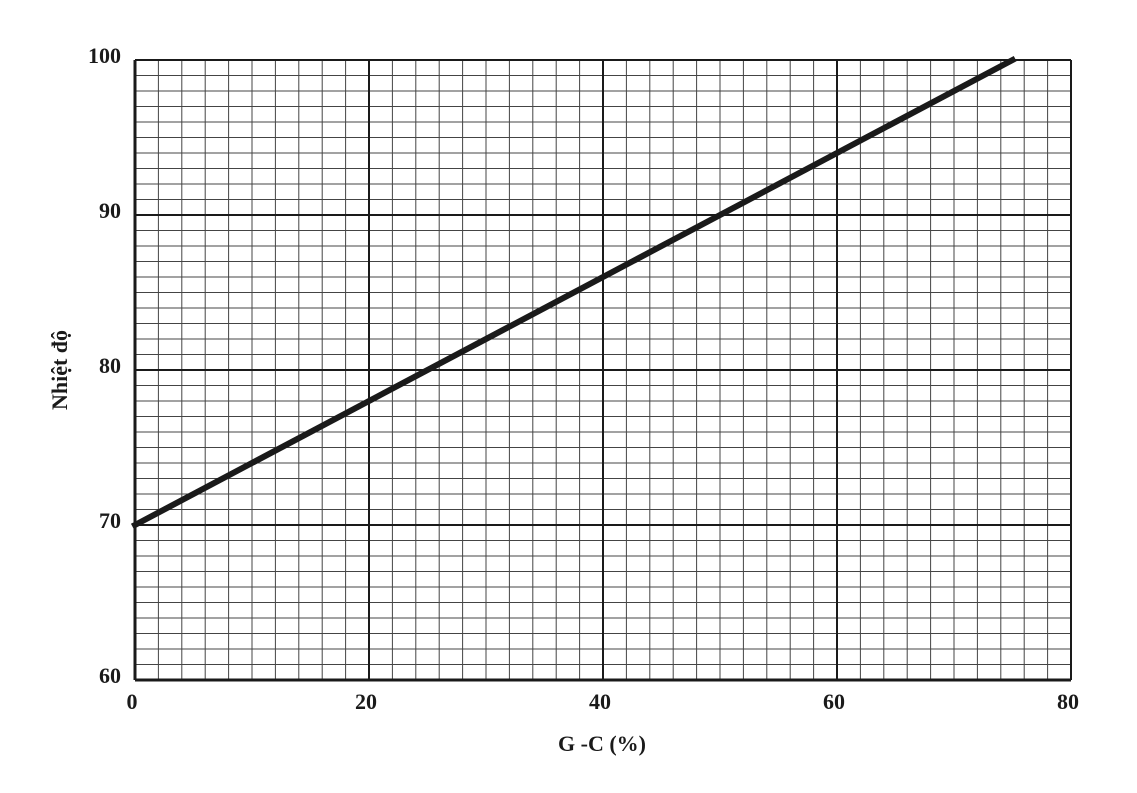  What do you see at coordinates (110, 365) in the screenshot?
I see `y-tick-label: 80` at bounding box center [110, 365].